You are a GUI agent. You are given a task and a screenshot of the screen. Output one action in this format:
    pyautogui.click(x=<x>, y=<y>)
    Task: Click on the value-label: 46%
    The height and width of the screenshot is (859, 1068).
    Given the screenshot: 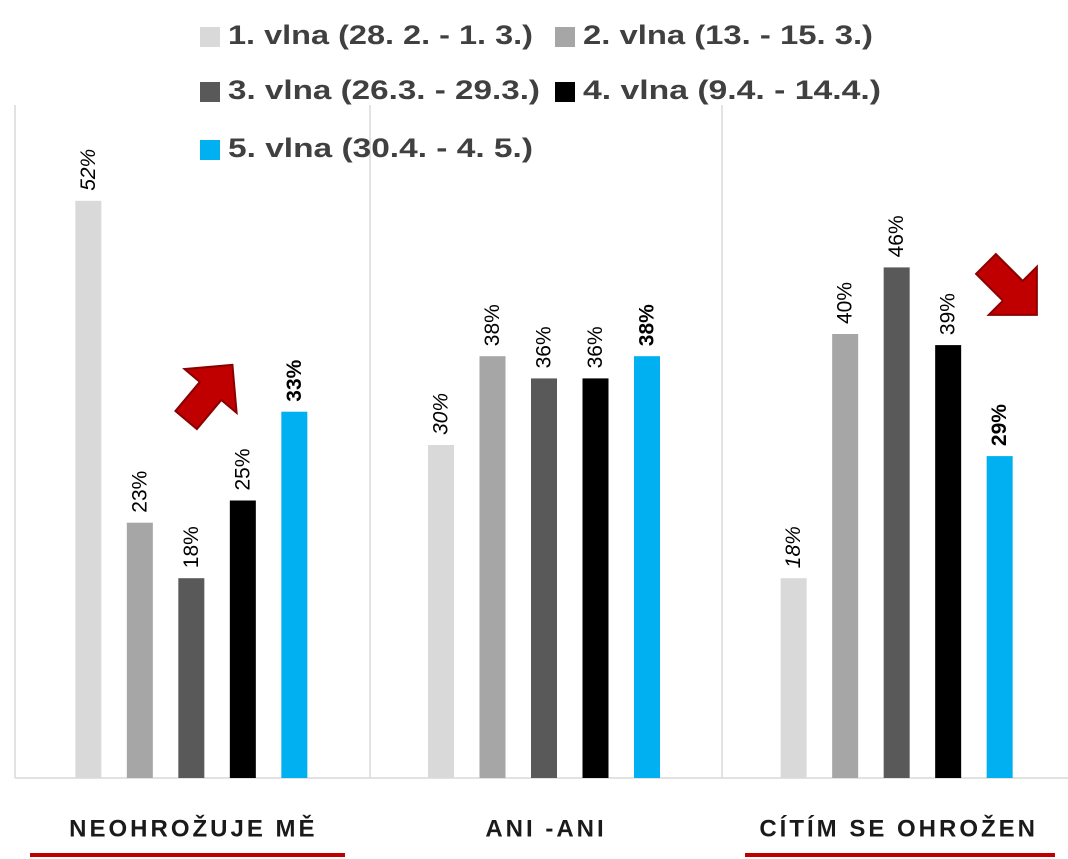 What is the action you would take?
    pyautogui.click(x=896, y=236)
    